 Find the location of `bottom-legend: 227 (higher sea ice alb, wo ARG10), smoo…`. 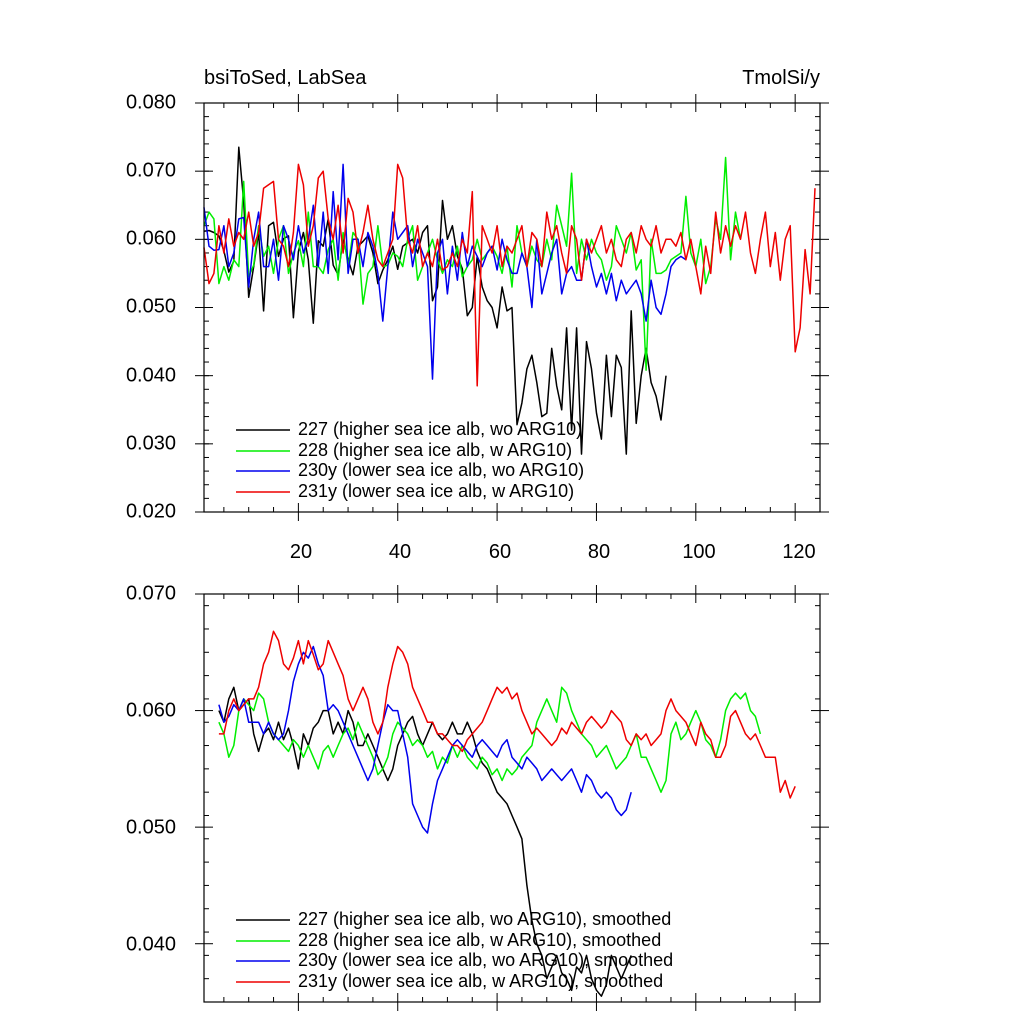

bottom-legend: 227 (higher sea ice alb, wo ARG10), smoo… is located at coordinates (454, 950).